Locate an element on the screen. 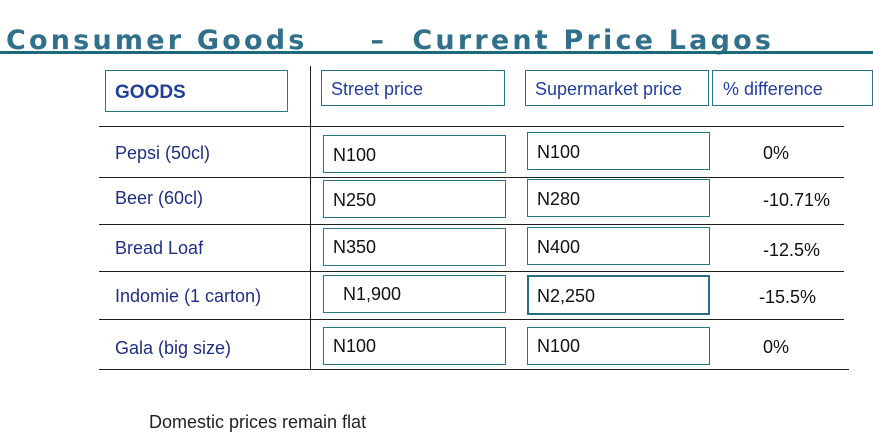 This screenshot has height=441, width=873. price-difference: -15.5% is located at coordinates (788, 297).